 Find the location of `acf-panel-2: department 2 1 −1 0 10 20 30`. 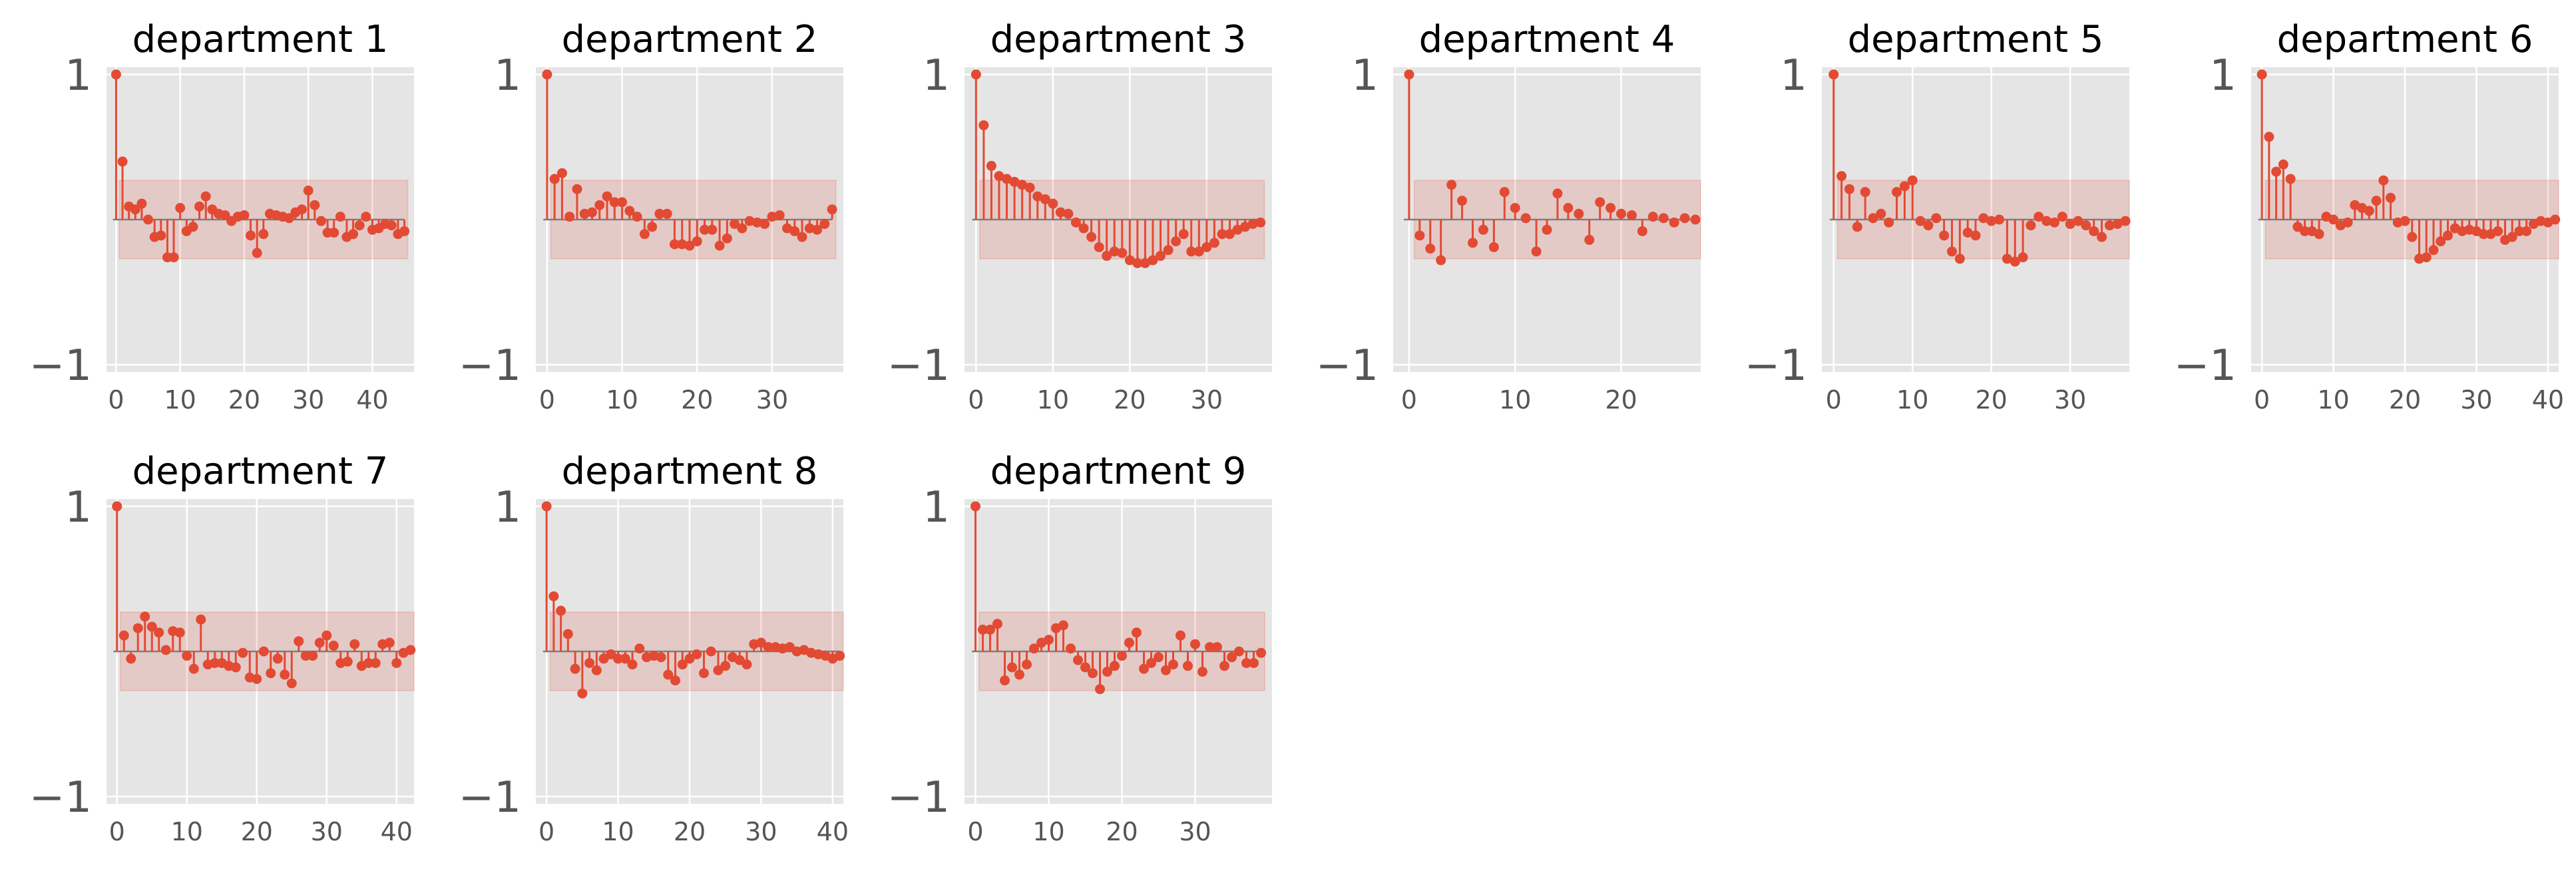

acf-panel-2: department 2 1 −1 0 10 20 30 is located at coordinates (651, 216).